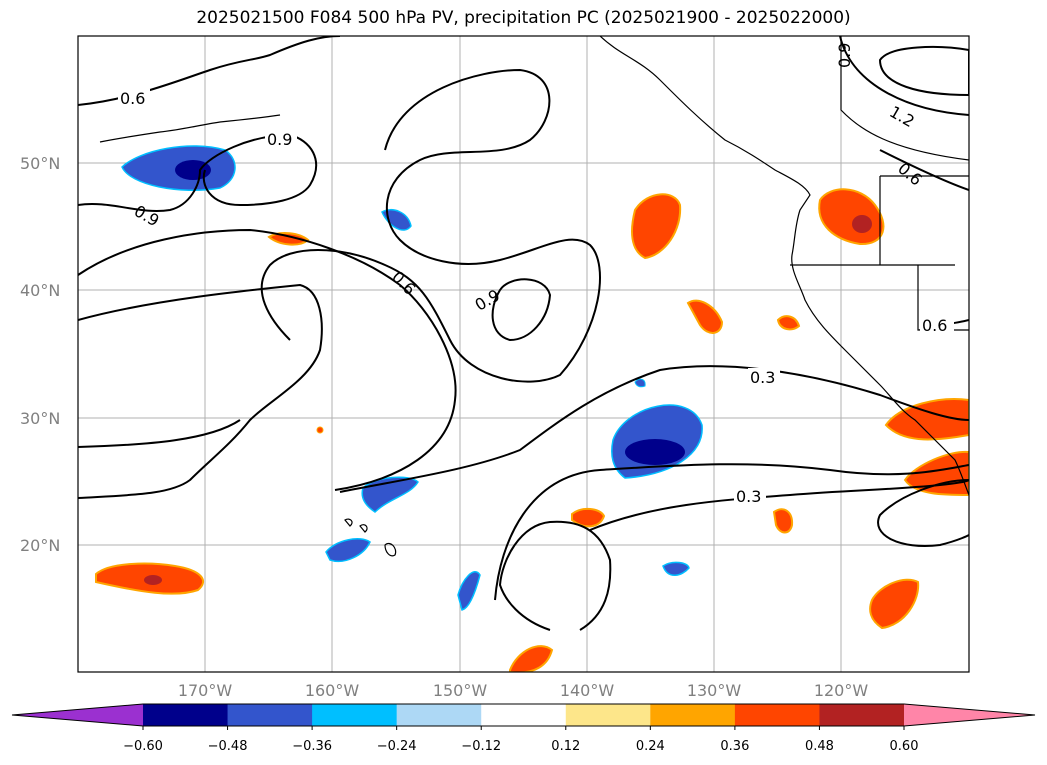 The image size is (1047, 765). What do you see at coordinates (205, 690) in the screenshot?
I see `lon-label-170w: 170°W` at bounding box center [205, 690].